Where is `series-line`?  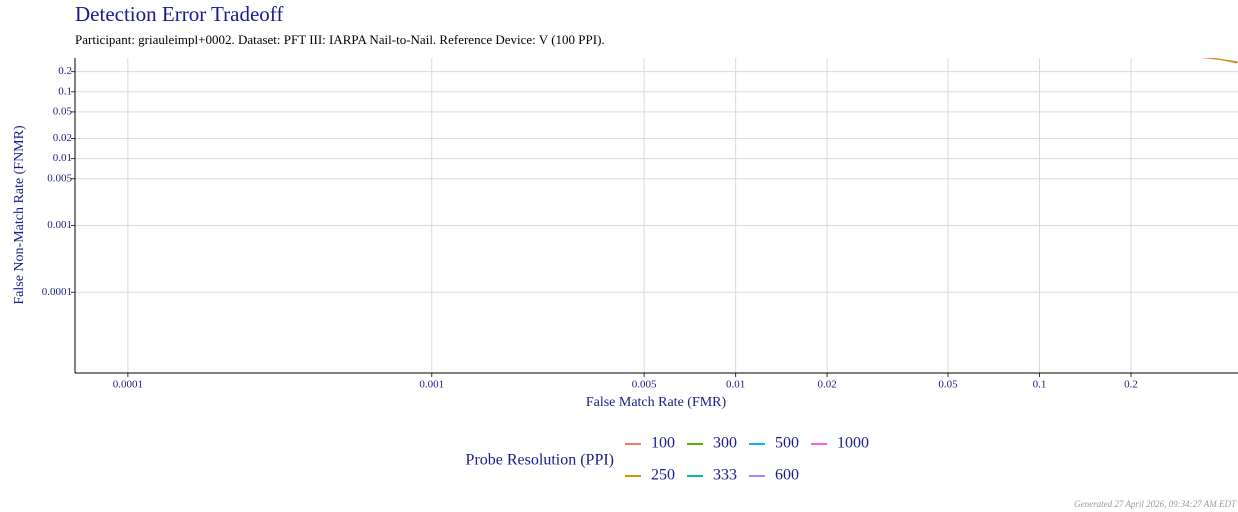
series-line is located at coordinates (1224, 61).